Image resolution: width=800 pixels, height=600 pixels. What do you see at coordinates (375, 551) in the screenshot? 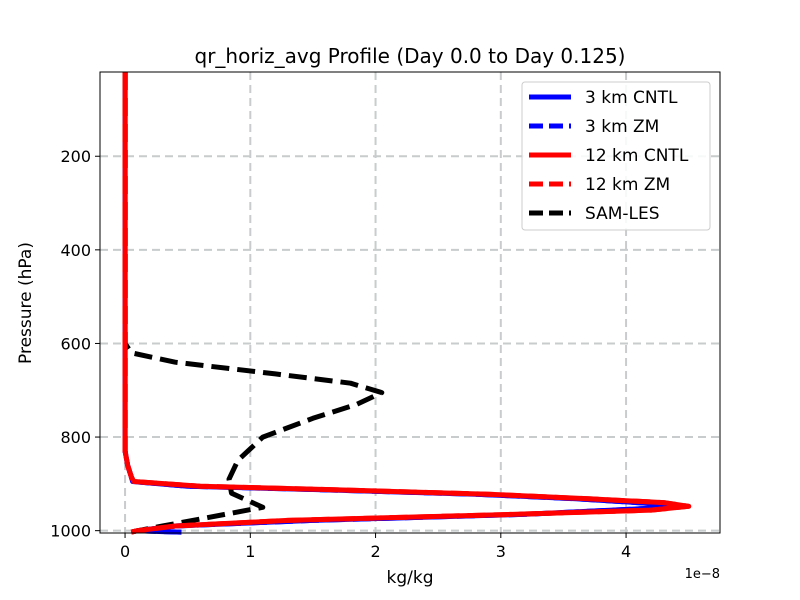
I see `x-tick-label: 2` at bounding box center [375, 551].